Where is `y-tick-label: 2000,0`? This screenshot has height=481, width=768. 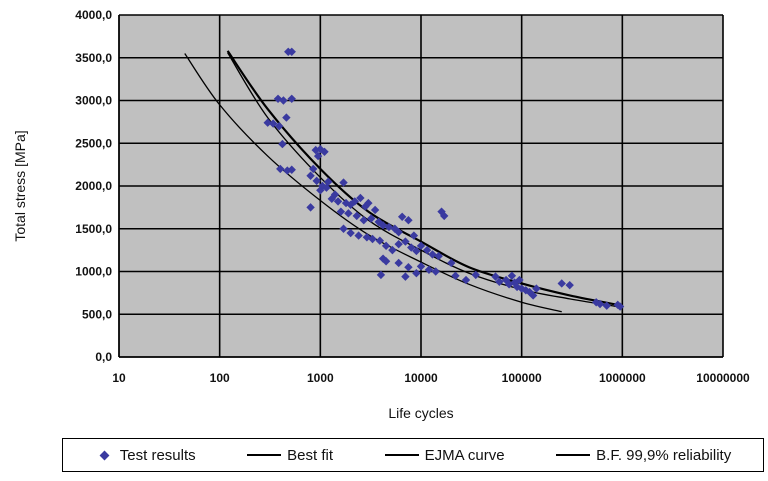
y-tick-label: 2000,0 is located at coordinates (93, 186).